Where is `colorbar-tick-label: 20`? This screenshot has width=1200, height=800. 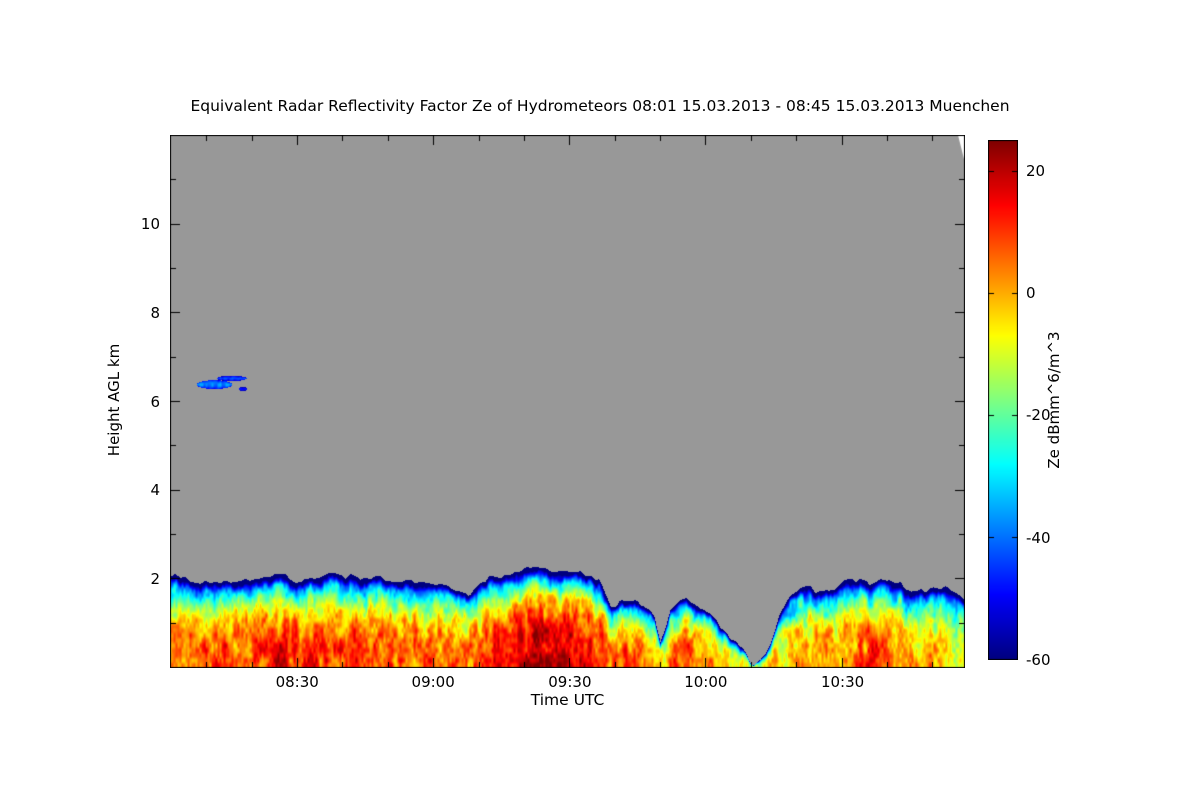
colorbar-tick-label: 20 is located at coordinates (1036, 170).